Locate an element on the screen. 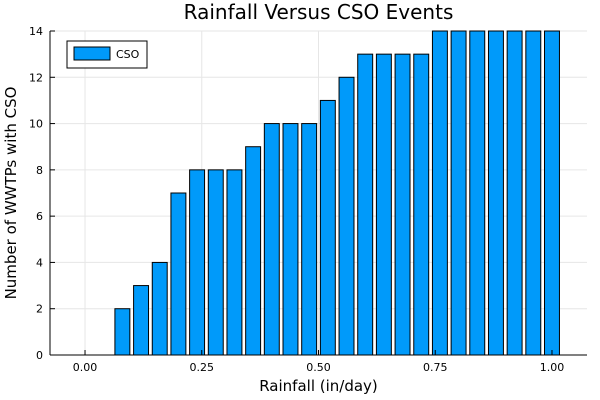 This screenshot has height=400, width=600. y-tick-label: 12 is located at coordinates (36, 77).